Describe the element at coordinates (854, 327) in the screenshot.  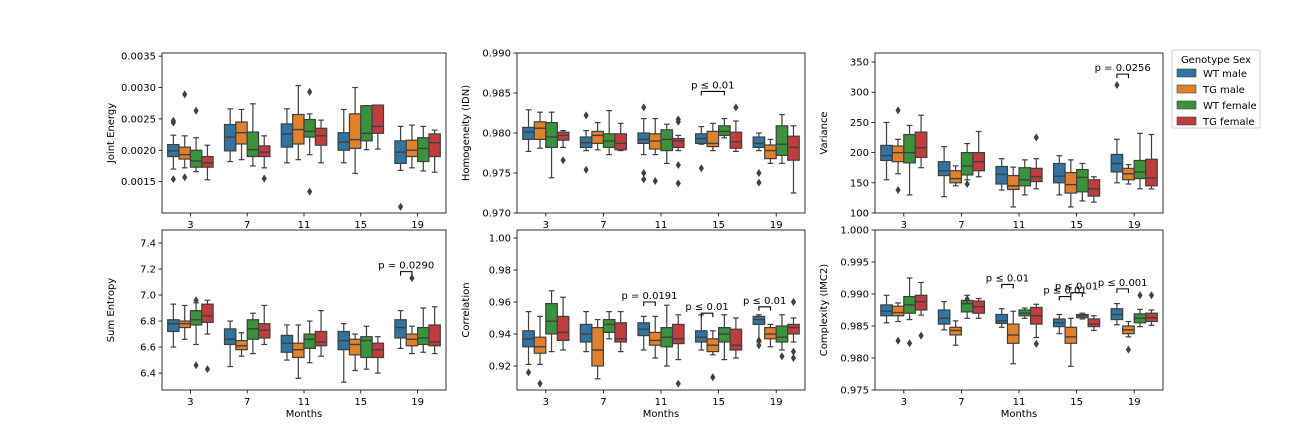
I see `y-tick-label: 0.985` at that location.